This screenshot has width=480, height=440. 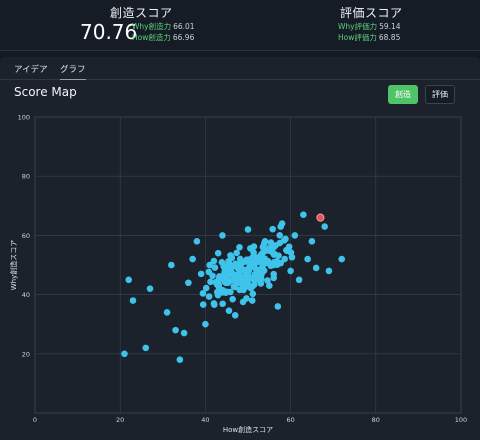 What do you see at coordinates (461, 420) in the screenshot?
I see `x-tick-label: 100` at bounding box center [461, 420].